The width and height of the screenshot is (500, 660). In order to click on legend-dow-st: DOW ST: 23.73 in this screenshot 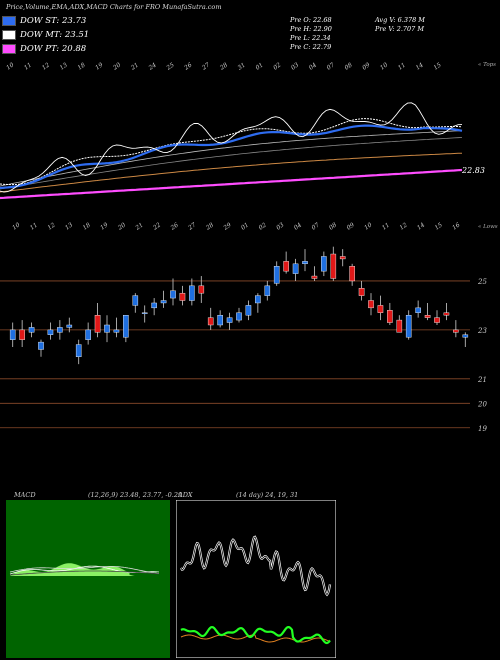, I will do `click(44, 21)`.